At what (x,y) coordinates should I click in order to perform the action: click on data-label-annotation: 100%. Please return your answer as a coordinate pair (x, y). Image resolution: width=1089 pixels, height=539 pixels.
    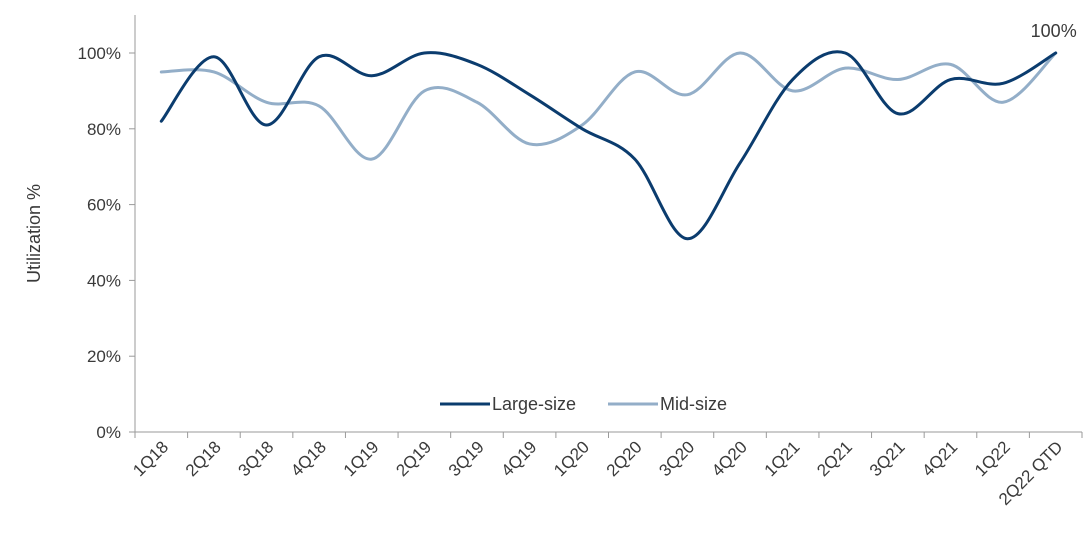
    Looking at the image, I should click on (1054, 31).